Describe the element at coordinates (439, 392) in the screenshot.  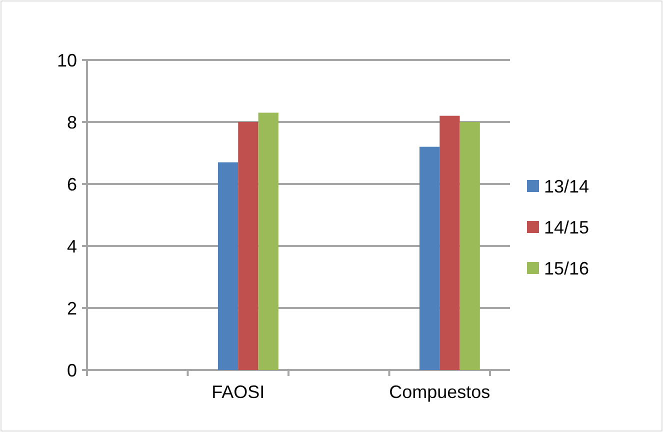
I see `x-tick-label: Compuestos` at that location.